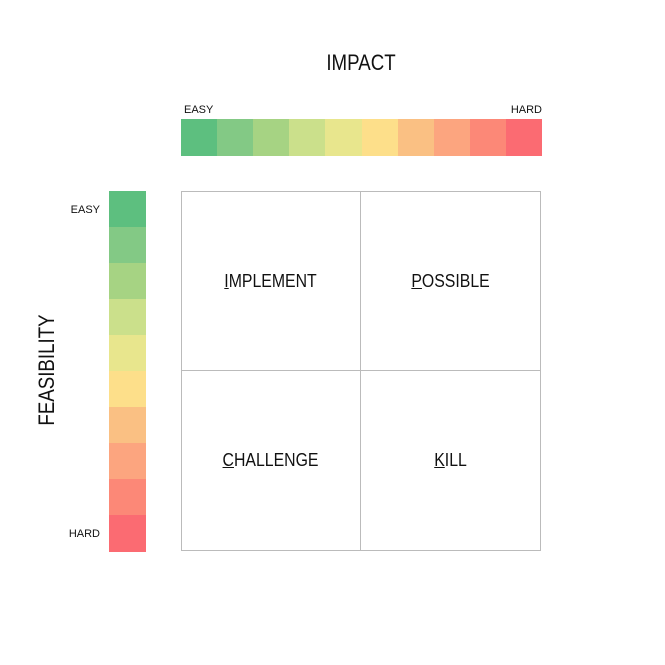 This screenshot has width=665, height=665. I want to click on quadrant: POSSIBLE, so click(451, 281).